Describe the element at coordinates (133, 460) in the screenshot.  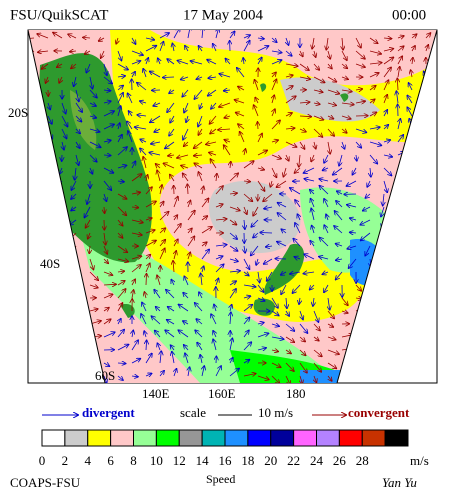
I see `colorbar-label: 8` at that location.